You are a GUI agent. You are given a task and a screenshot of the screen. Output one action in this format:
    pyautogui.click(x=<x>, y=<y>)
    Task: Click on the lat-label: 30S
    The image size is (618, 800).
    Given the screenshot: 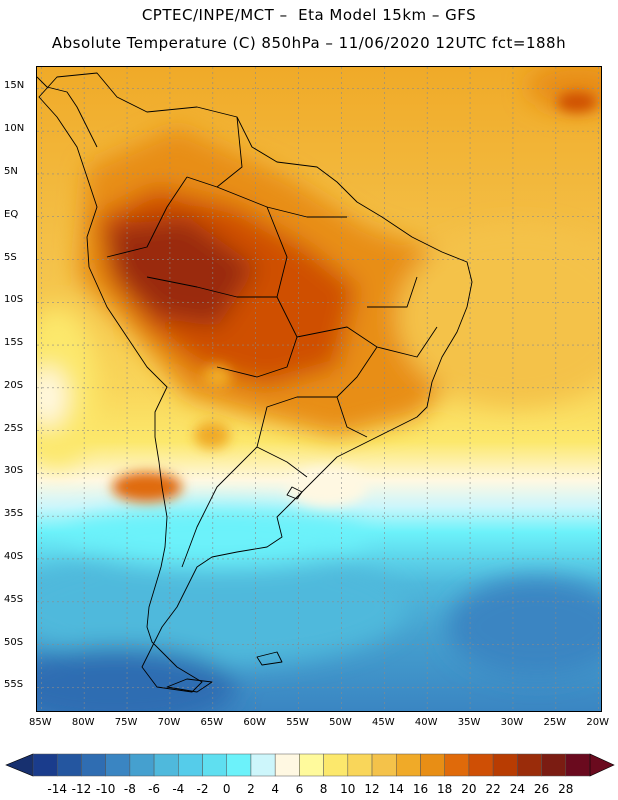 What is the action you would take?
    pyautogui.click(x=14, y=471)
    